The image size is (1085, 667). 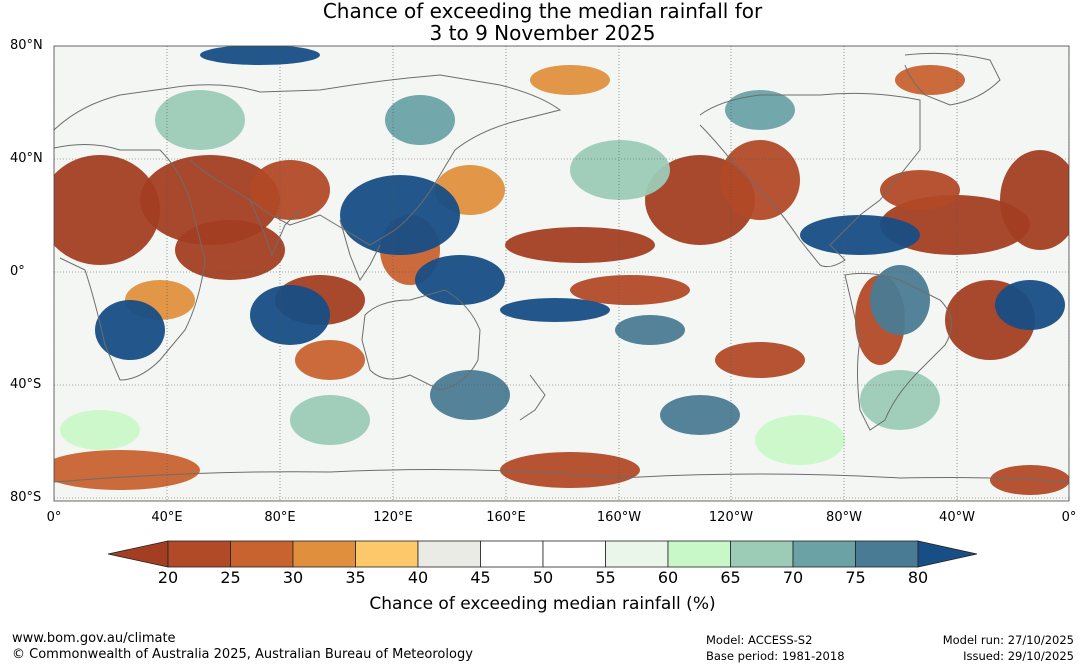 What do you see at coordinates (775, 656) in the screenshot?
I see `footer-base-period: Base period: 1981-2018` at bounding box center [775, 656].